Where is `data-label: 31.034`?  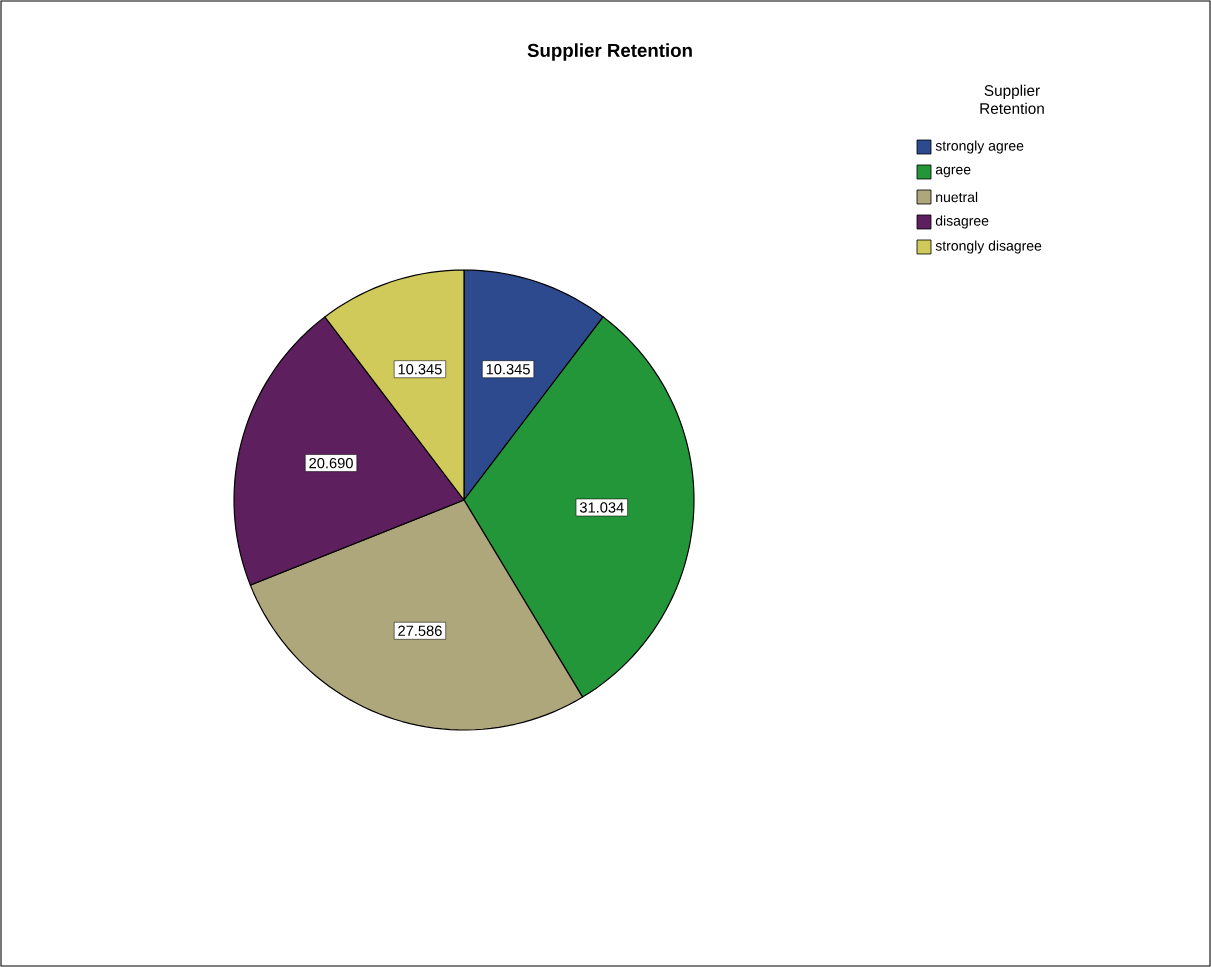 data-label: 31.034 is located at coordinates (601, 507).